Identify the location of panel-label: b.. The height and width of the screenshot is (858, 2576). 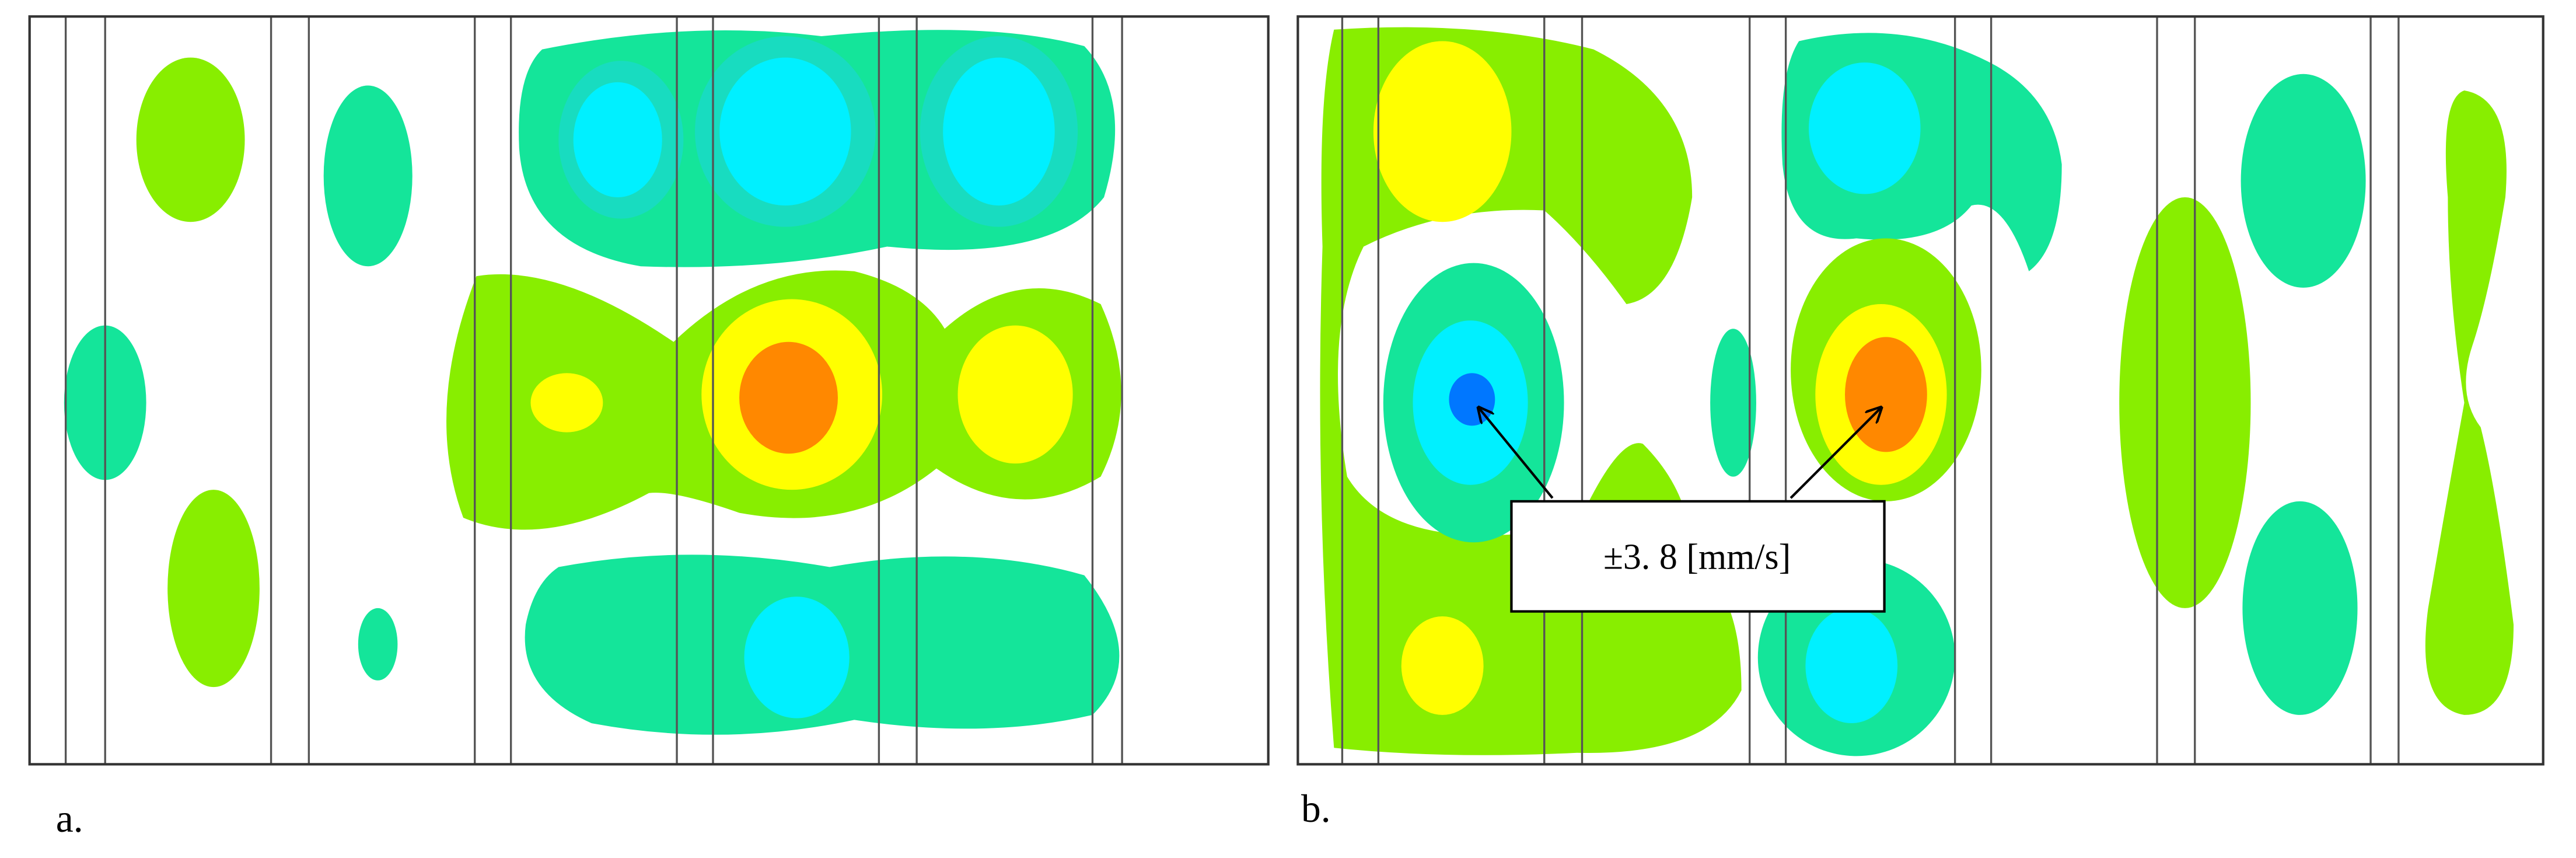
(1316, 809).